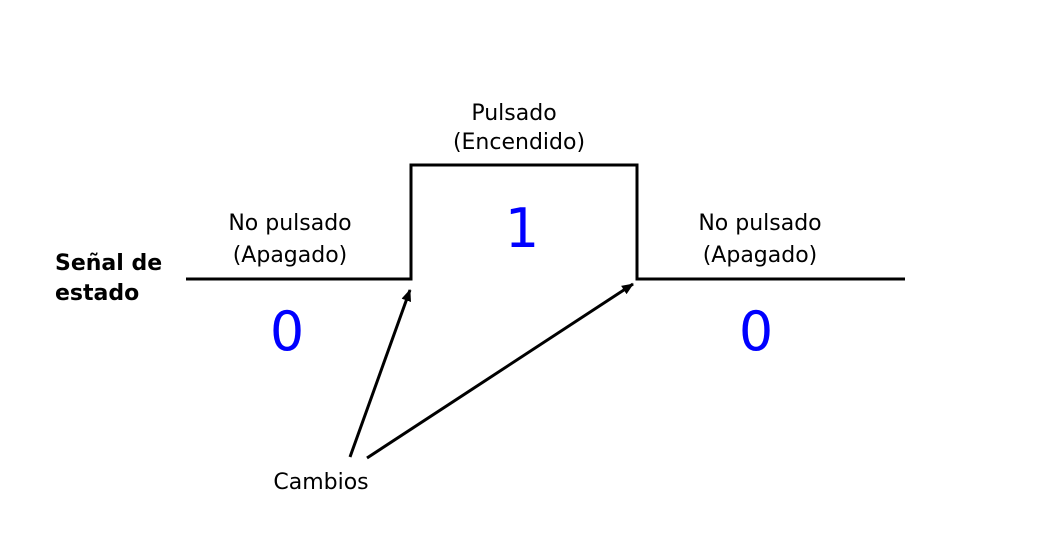 This screenshot has height=549, width=1060. What do you see at coordinates (290, 255) in the screenshot?
I see `state-off-left-label-line2: (Apagado)` at bounding box center [290, 255].